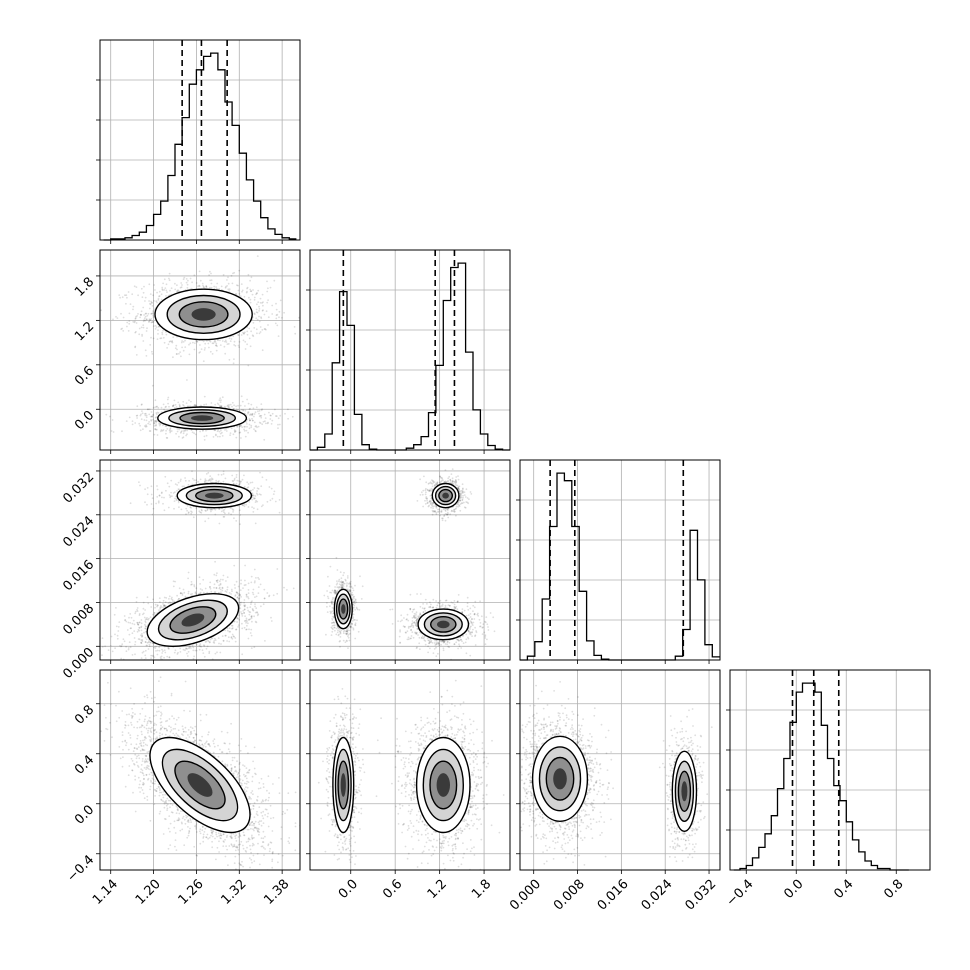  Describe the element at coordinates (348, 889) in the screenshot. I see `xtick-label-1-0: 0.0` at that location.